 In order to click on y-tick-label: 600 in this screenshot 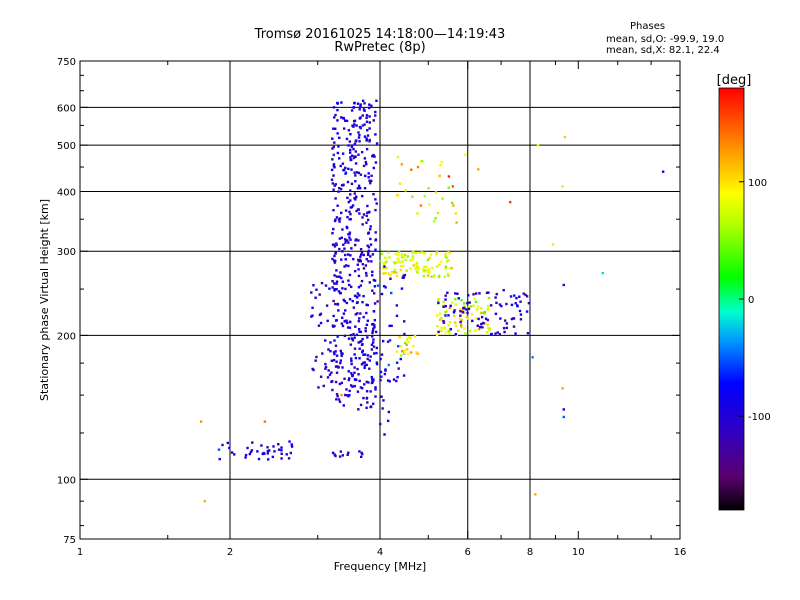, I will do `click(66, 108)`.